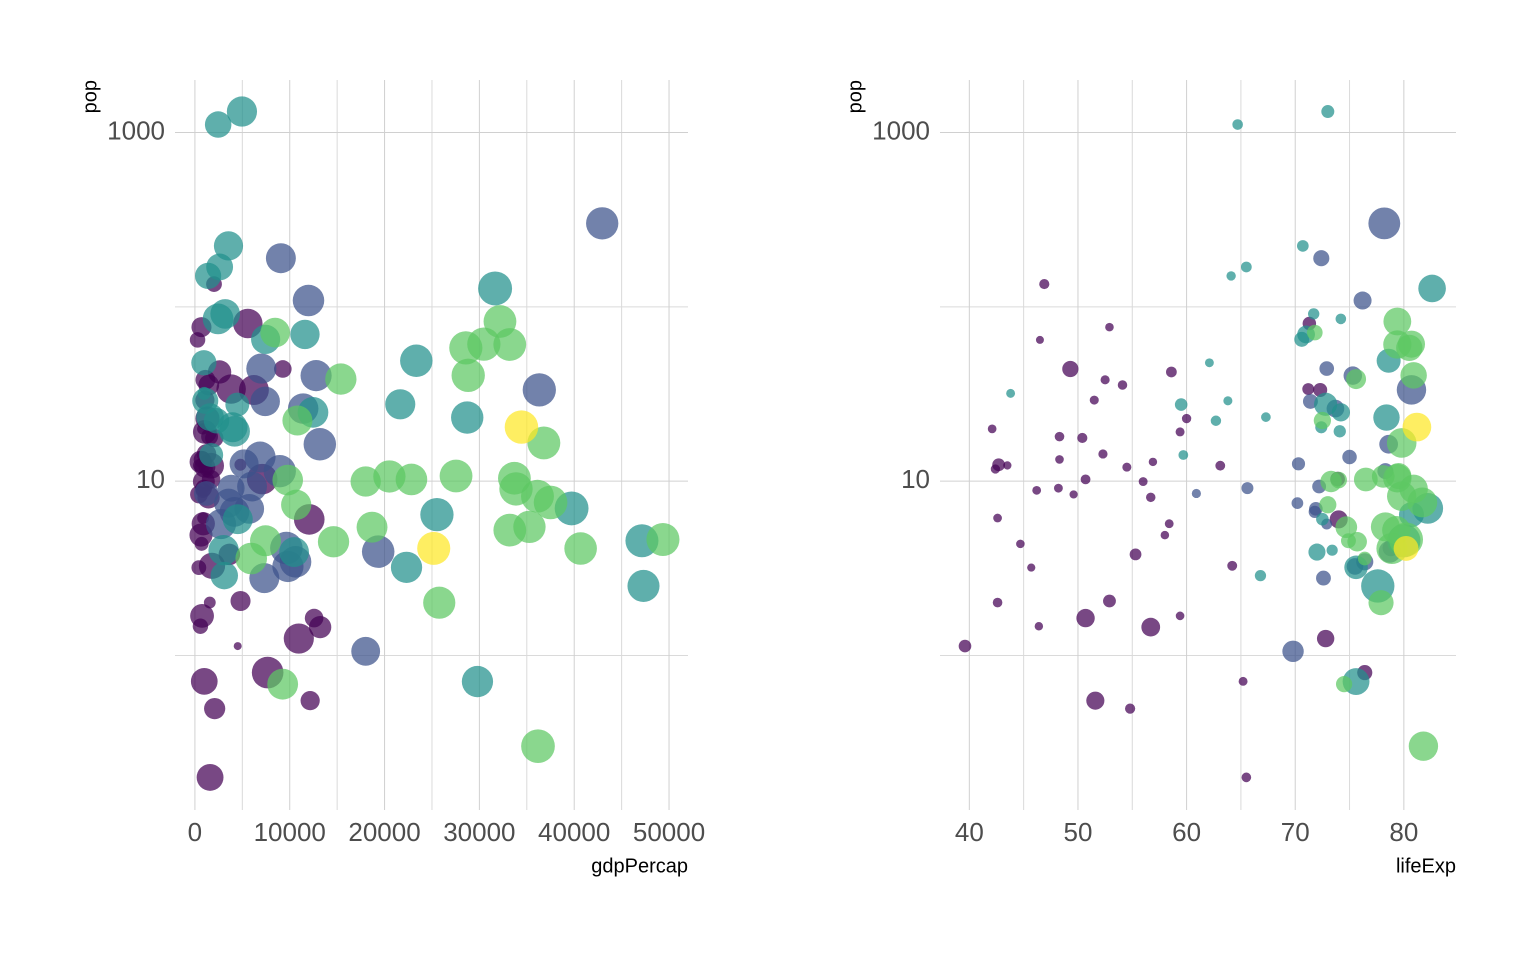  What do you see at coordinates (479, 832) in the screenshot?
I see `x-tick-label: 30000` at bounding box center [479, 832].